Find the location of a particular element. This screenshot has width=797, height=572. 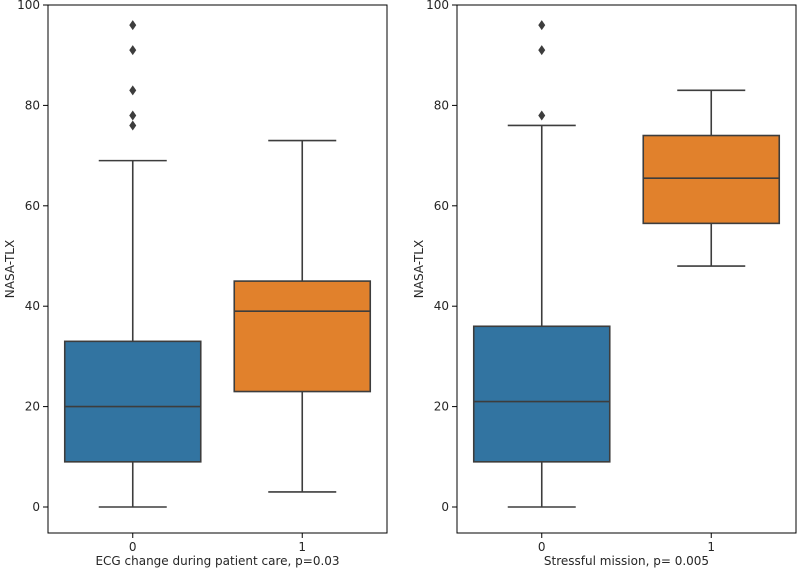

x-axis-label: Stressful mission, p= 0.005 is located at coordinates (626, 561).